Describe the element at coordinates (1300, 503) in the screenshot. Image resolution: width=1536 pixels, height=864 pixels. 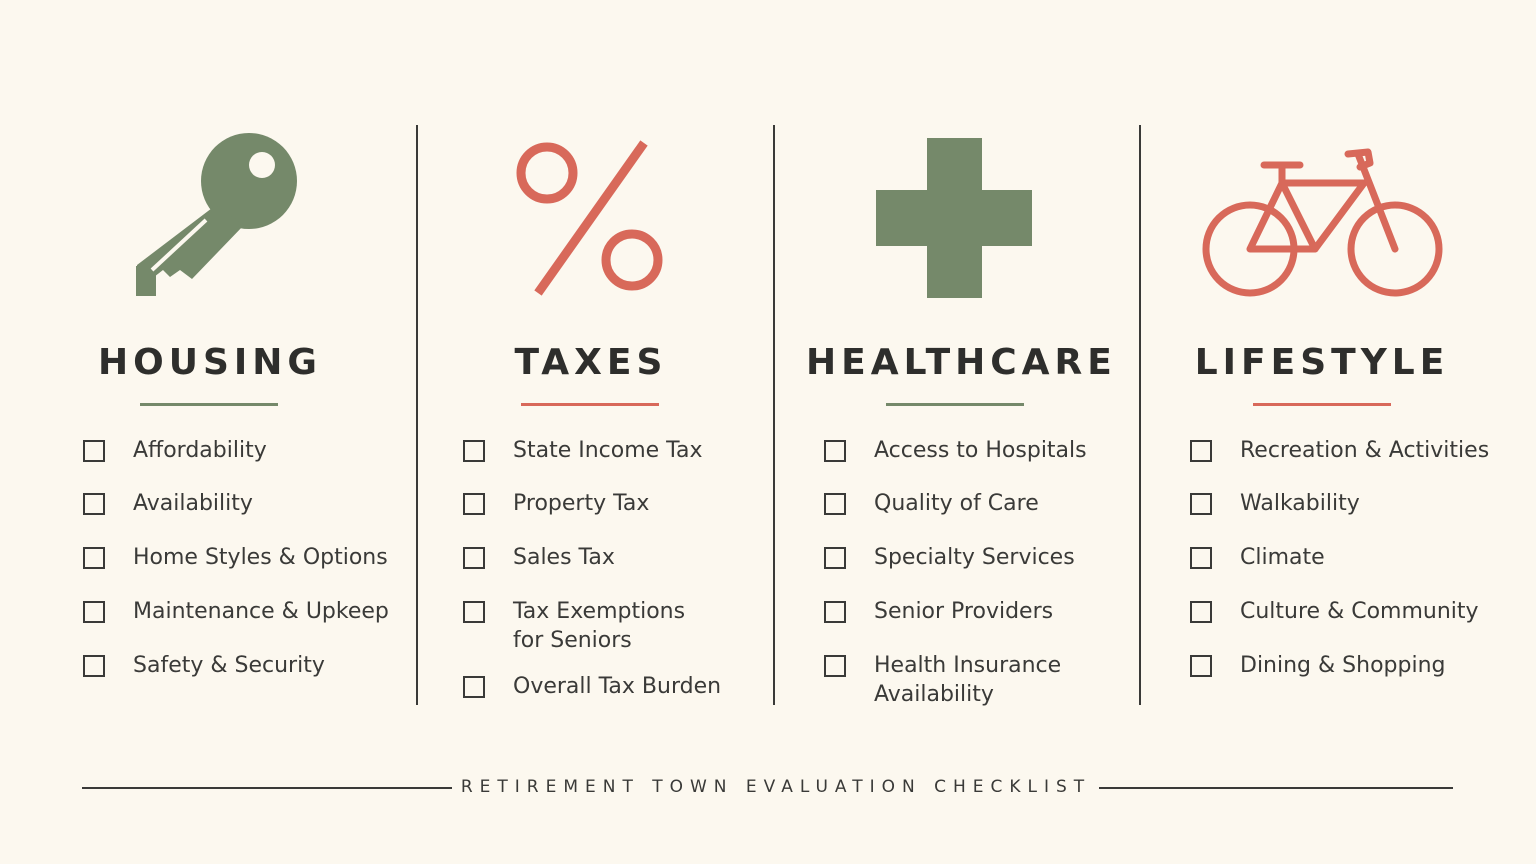
I see `checklist-label: Walkability` at that location.